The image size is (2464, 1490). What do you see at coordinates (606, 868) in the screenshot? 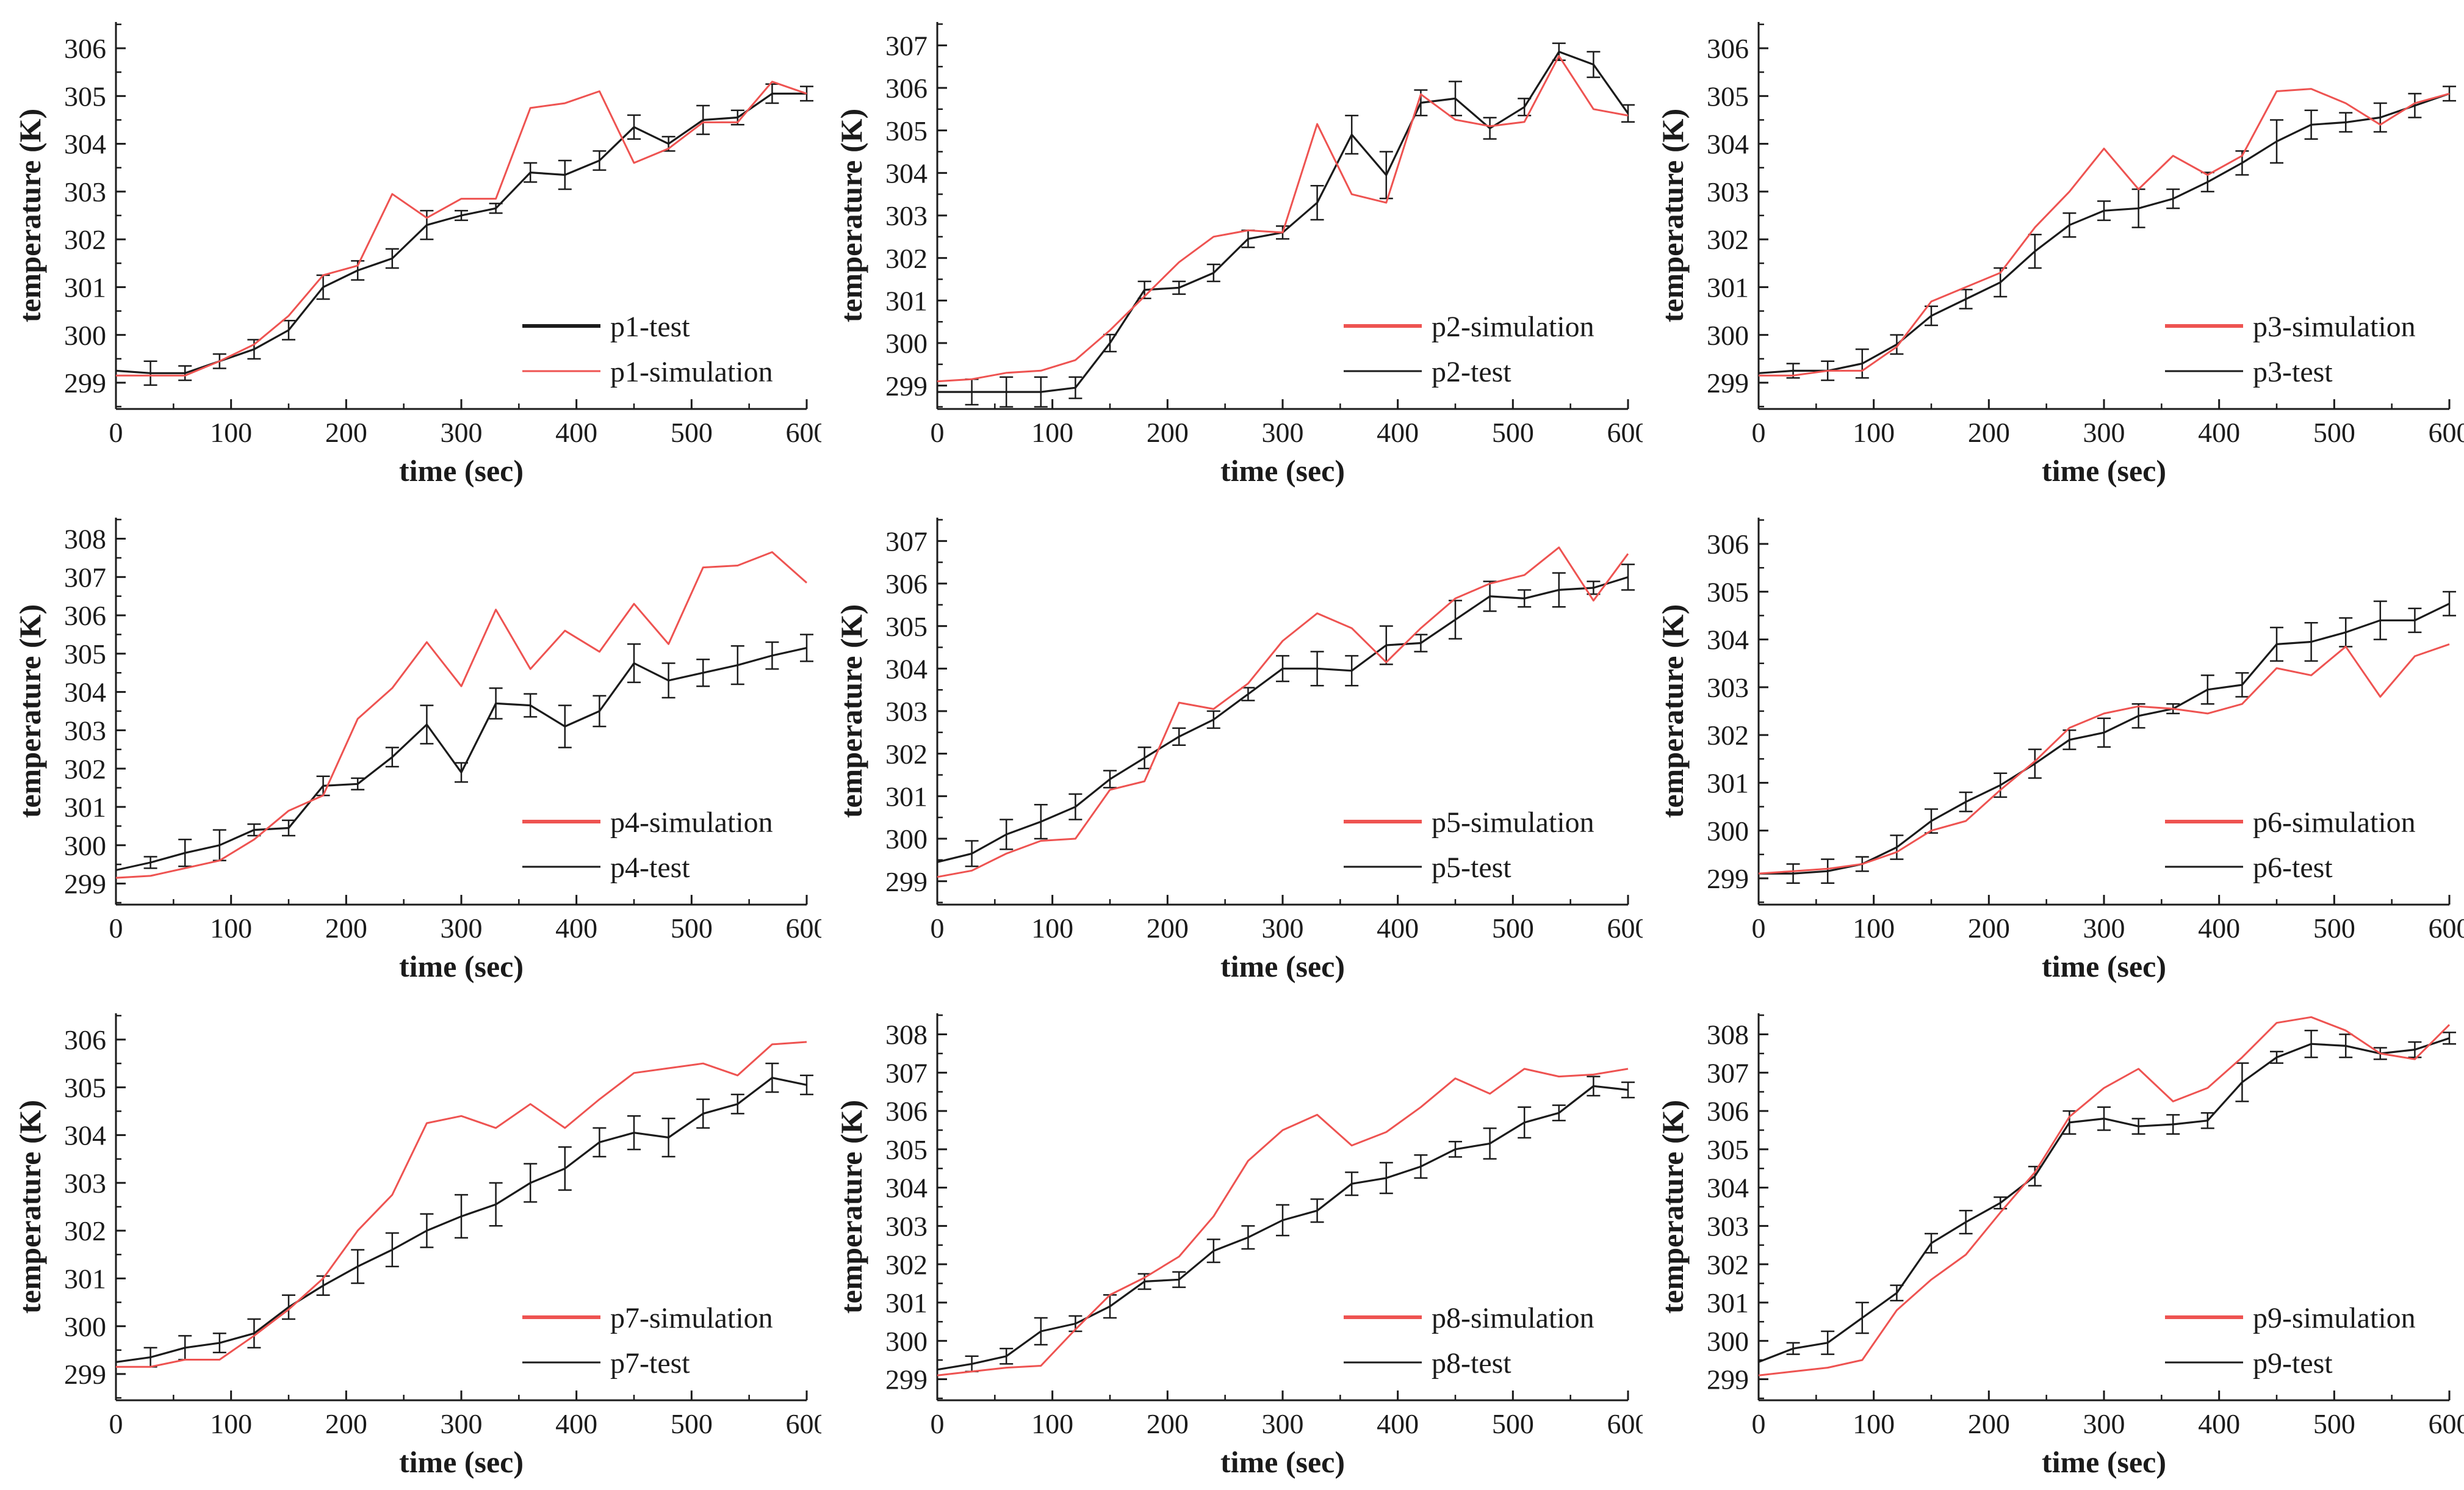
I see `legend-item-p4-test: p4-test` at bounding box center [606, 868].